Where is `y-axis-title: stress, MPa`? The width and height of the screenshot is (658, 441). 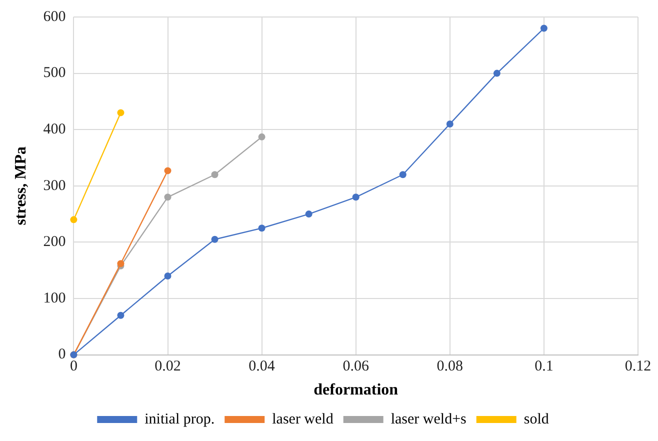
y-axis-title: stress, MPa is located at coordinates (21, 186).